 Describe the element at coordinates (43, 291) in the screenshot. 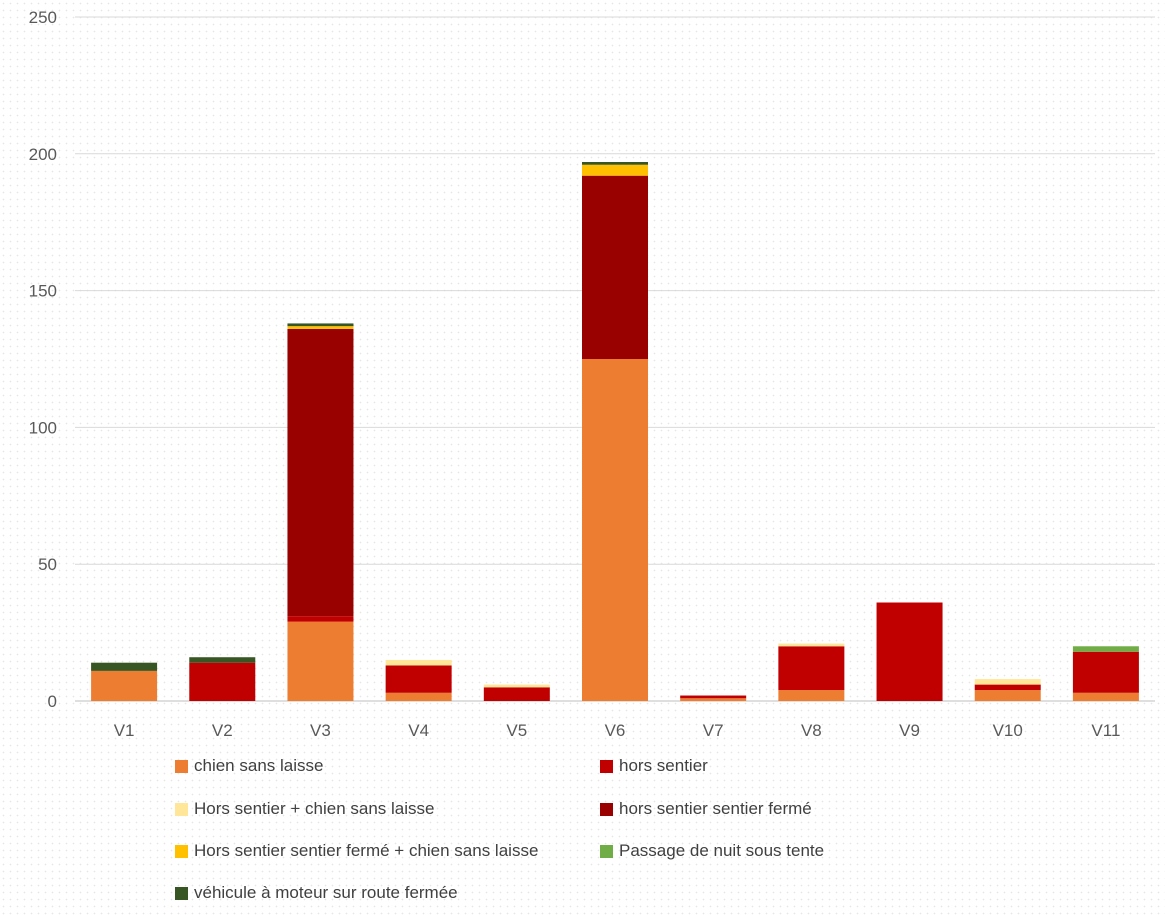

I see `y-tick-label: 150` at that location.